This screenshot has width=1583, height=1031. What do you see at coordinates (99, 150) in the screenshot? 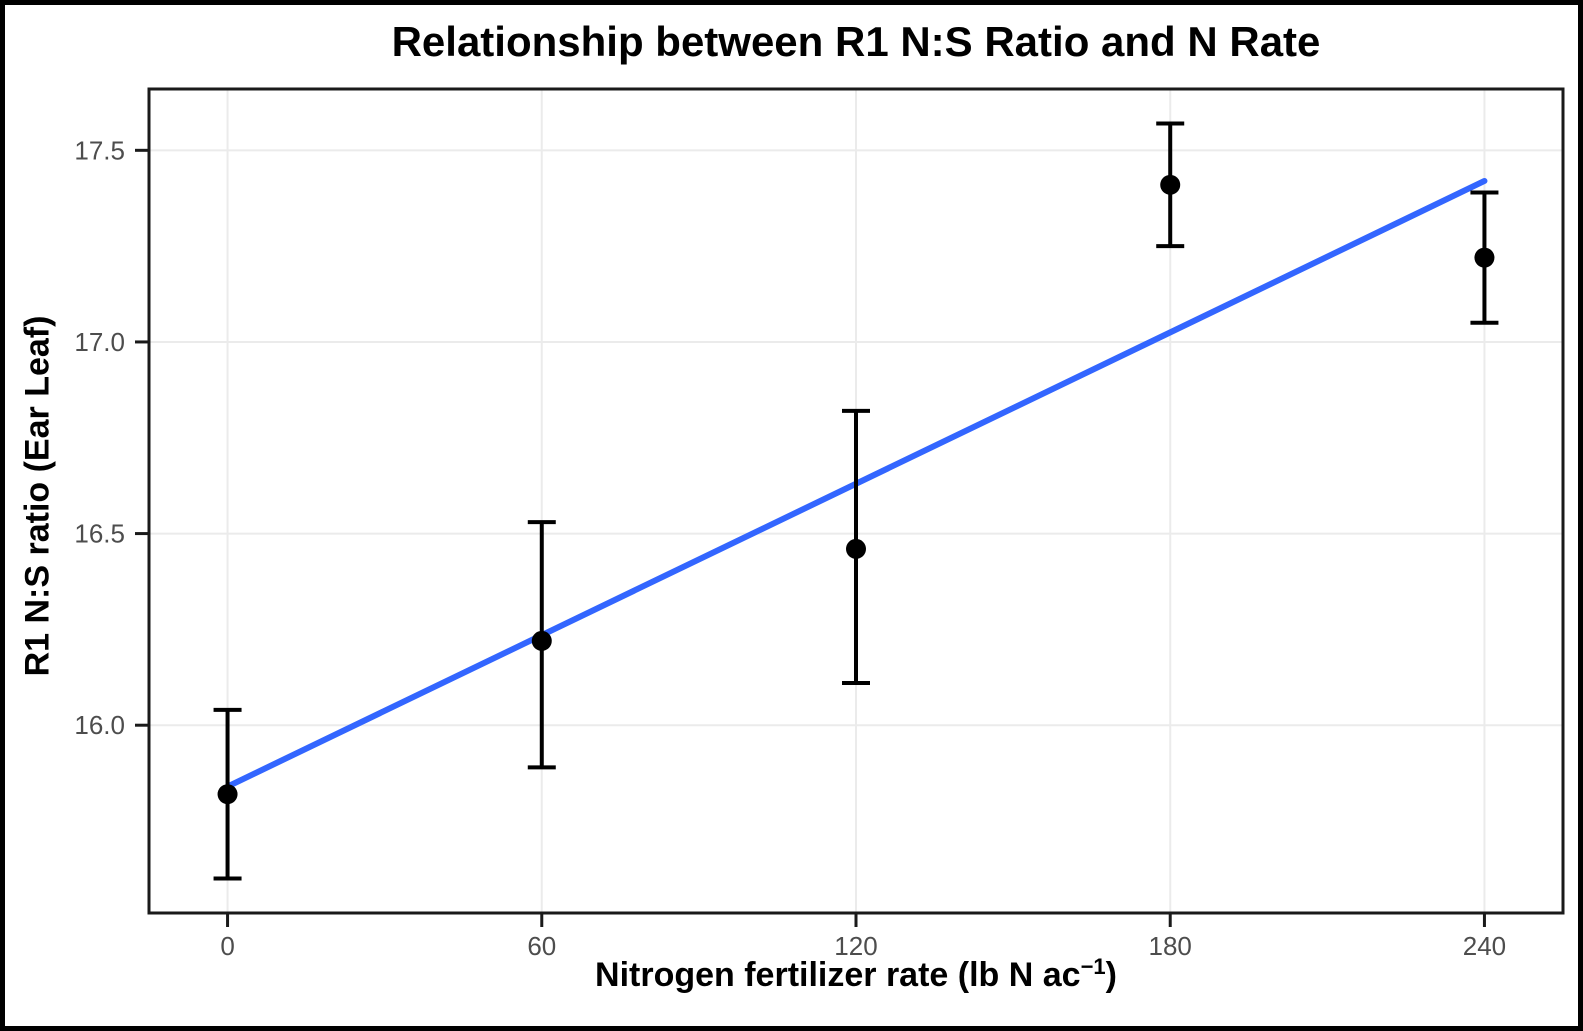
I see `y-tick-label-17.5: 17.5` at bounding box center [99, 150].